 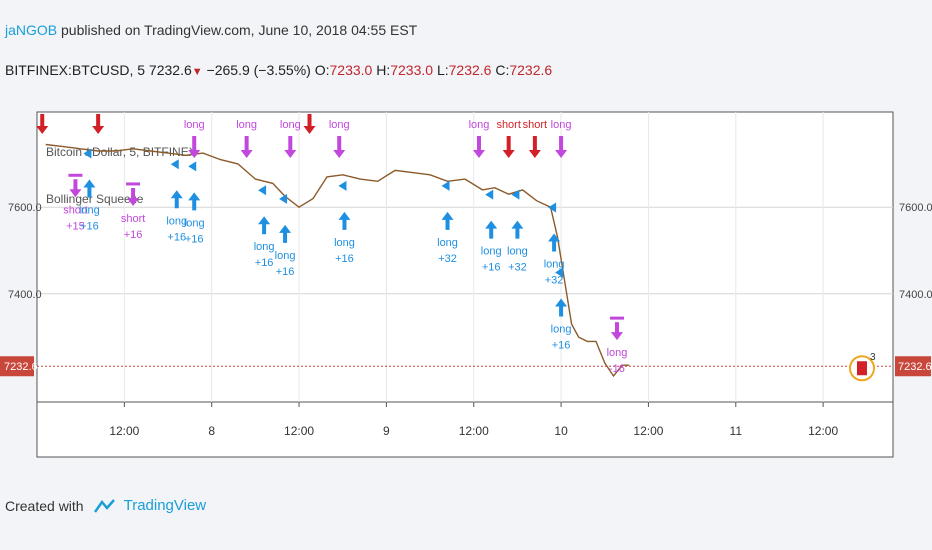 I want to click on last-price-tag-right, so click(x=913, y=366).